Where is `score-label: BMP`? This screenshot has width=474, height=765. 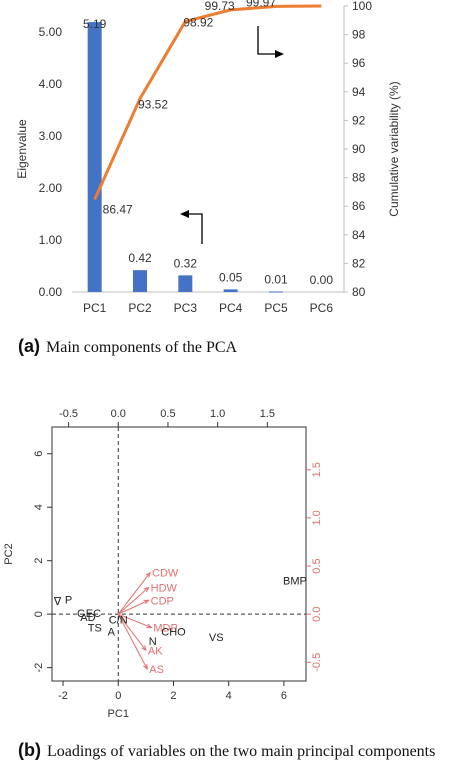 score-label: BMP is located at coordinates (295, 582).